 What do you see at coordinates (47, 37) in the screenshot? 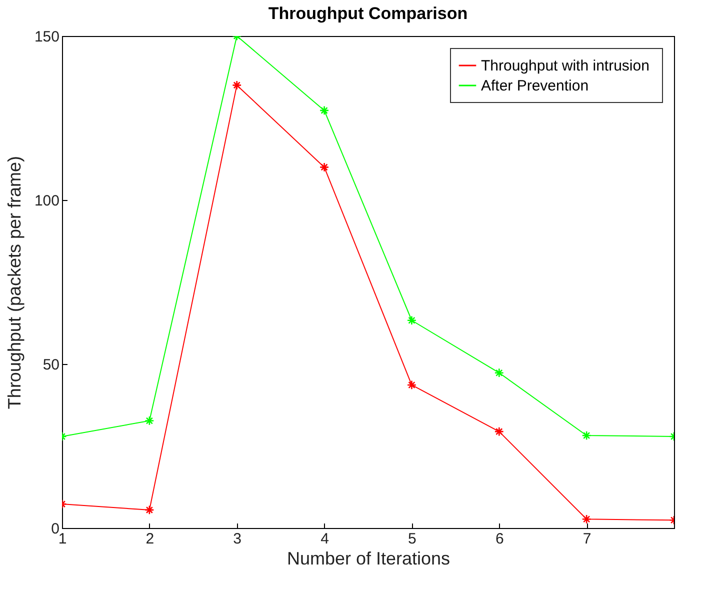
I see `y-tick-label: 150` at bounding box center [47, 37].